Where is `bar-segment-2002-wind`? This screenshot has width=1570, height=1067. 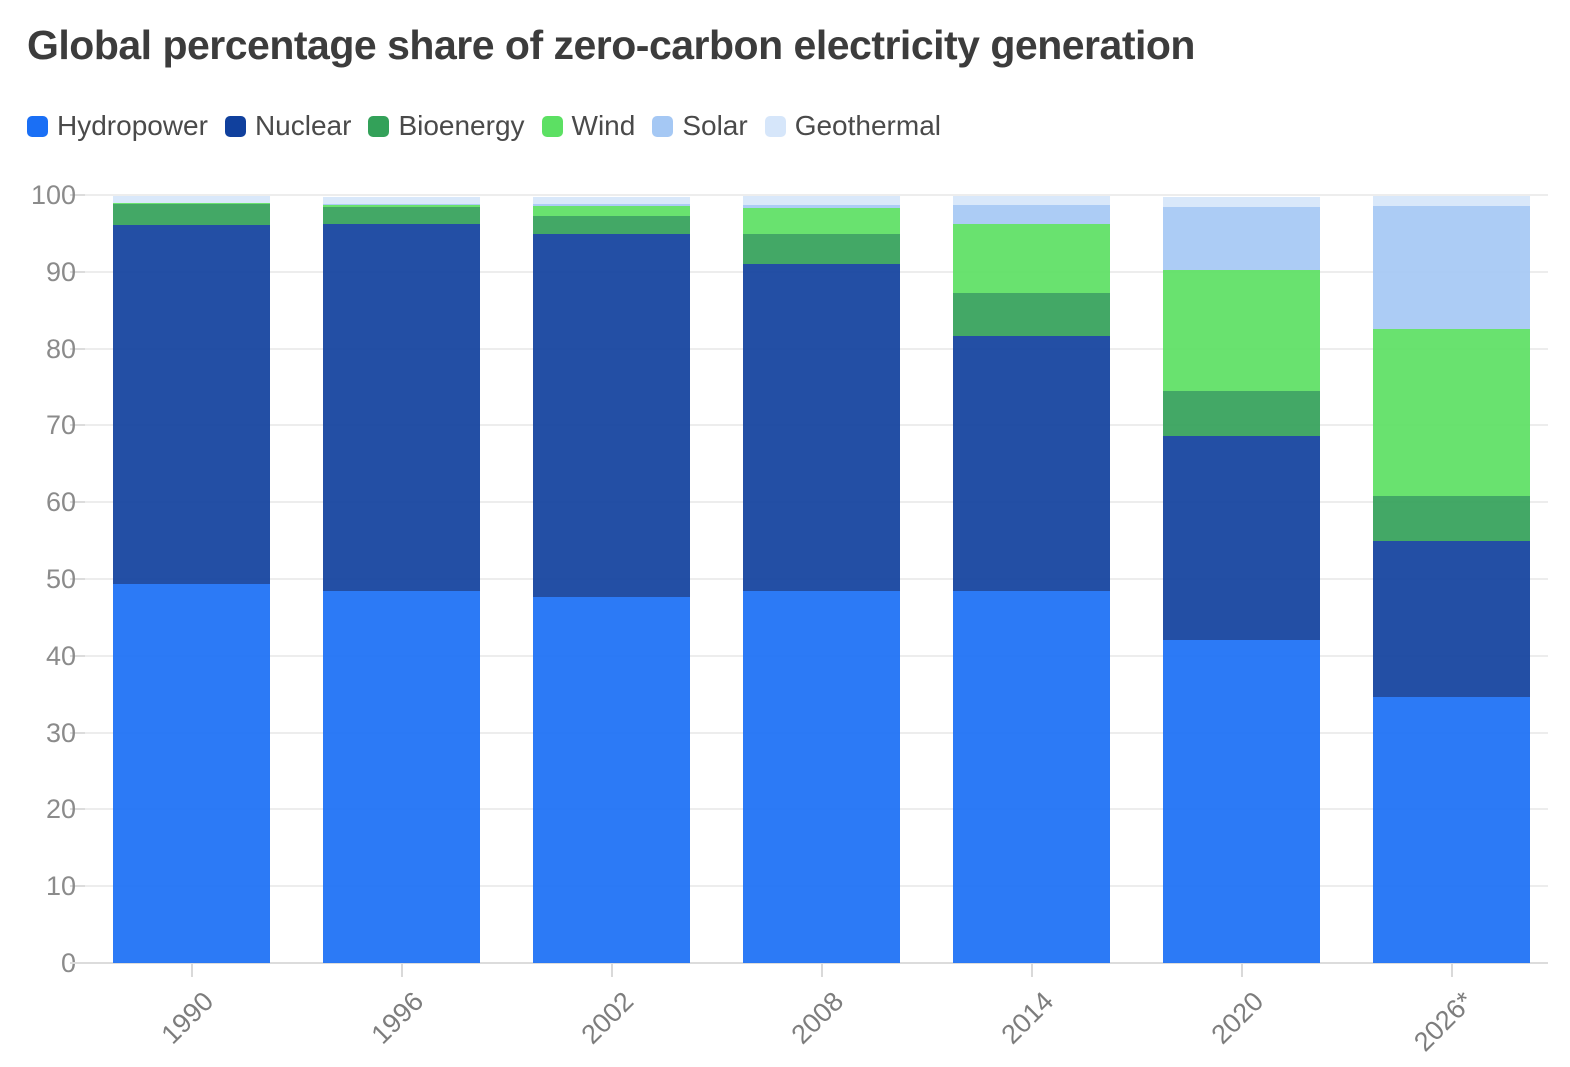 bar-segment-2002-wind is located at coordinates (611, 210).